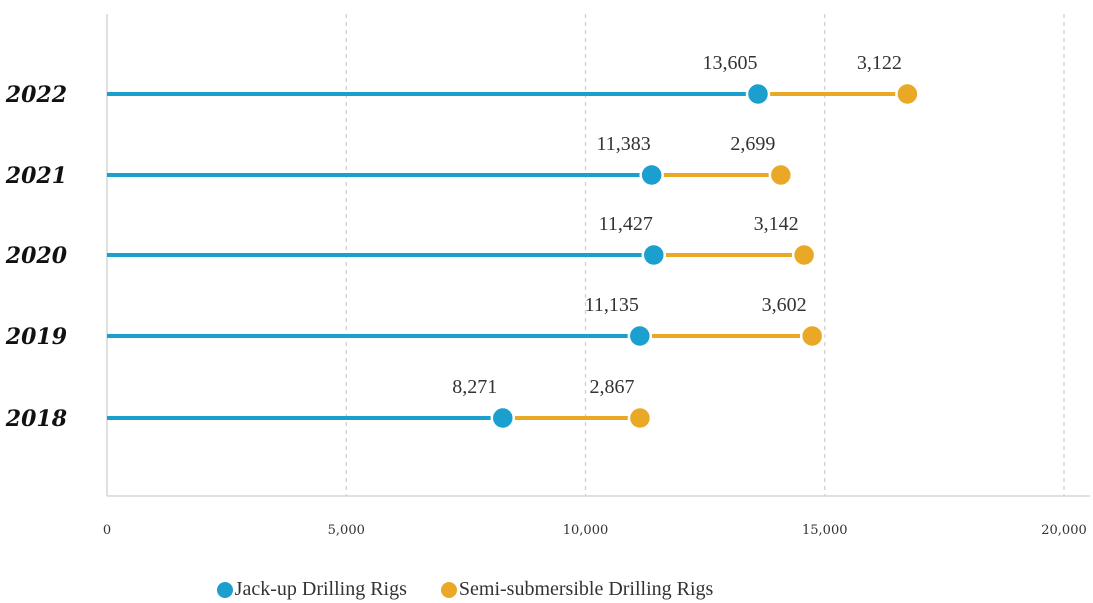  Describe the element at coordinates (36, 419) in the screenshot. I see `category-label: 2018` at that location.